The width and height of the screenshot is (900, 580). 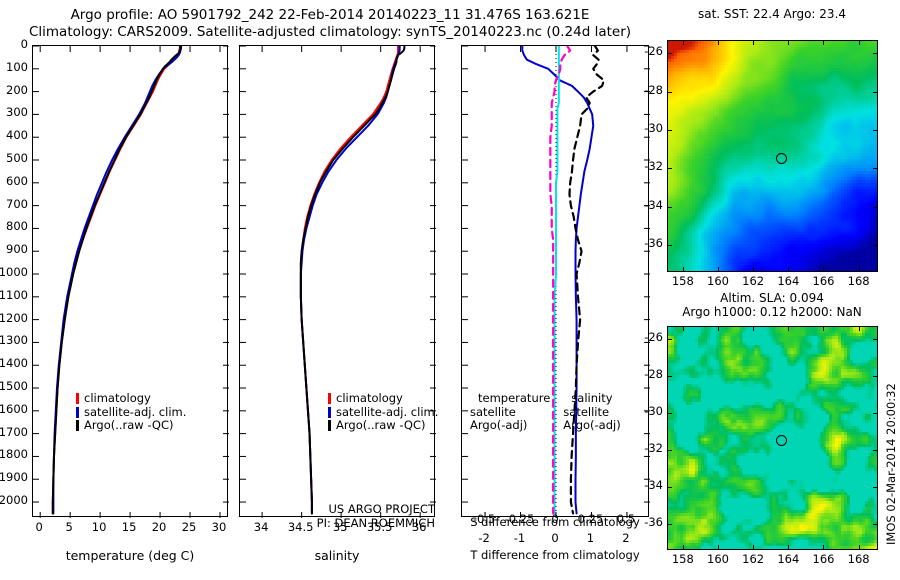 I want to click on sst-map-title-text: sat. SST: 22.4 Argo: 23.4, so click(x=772, y=14).